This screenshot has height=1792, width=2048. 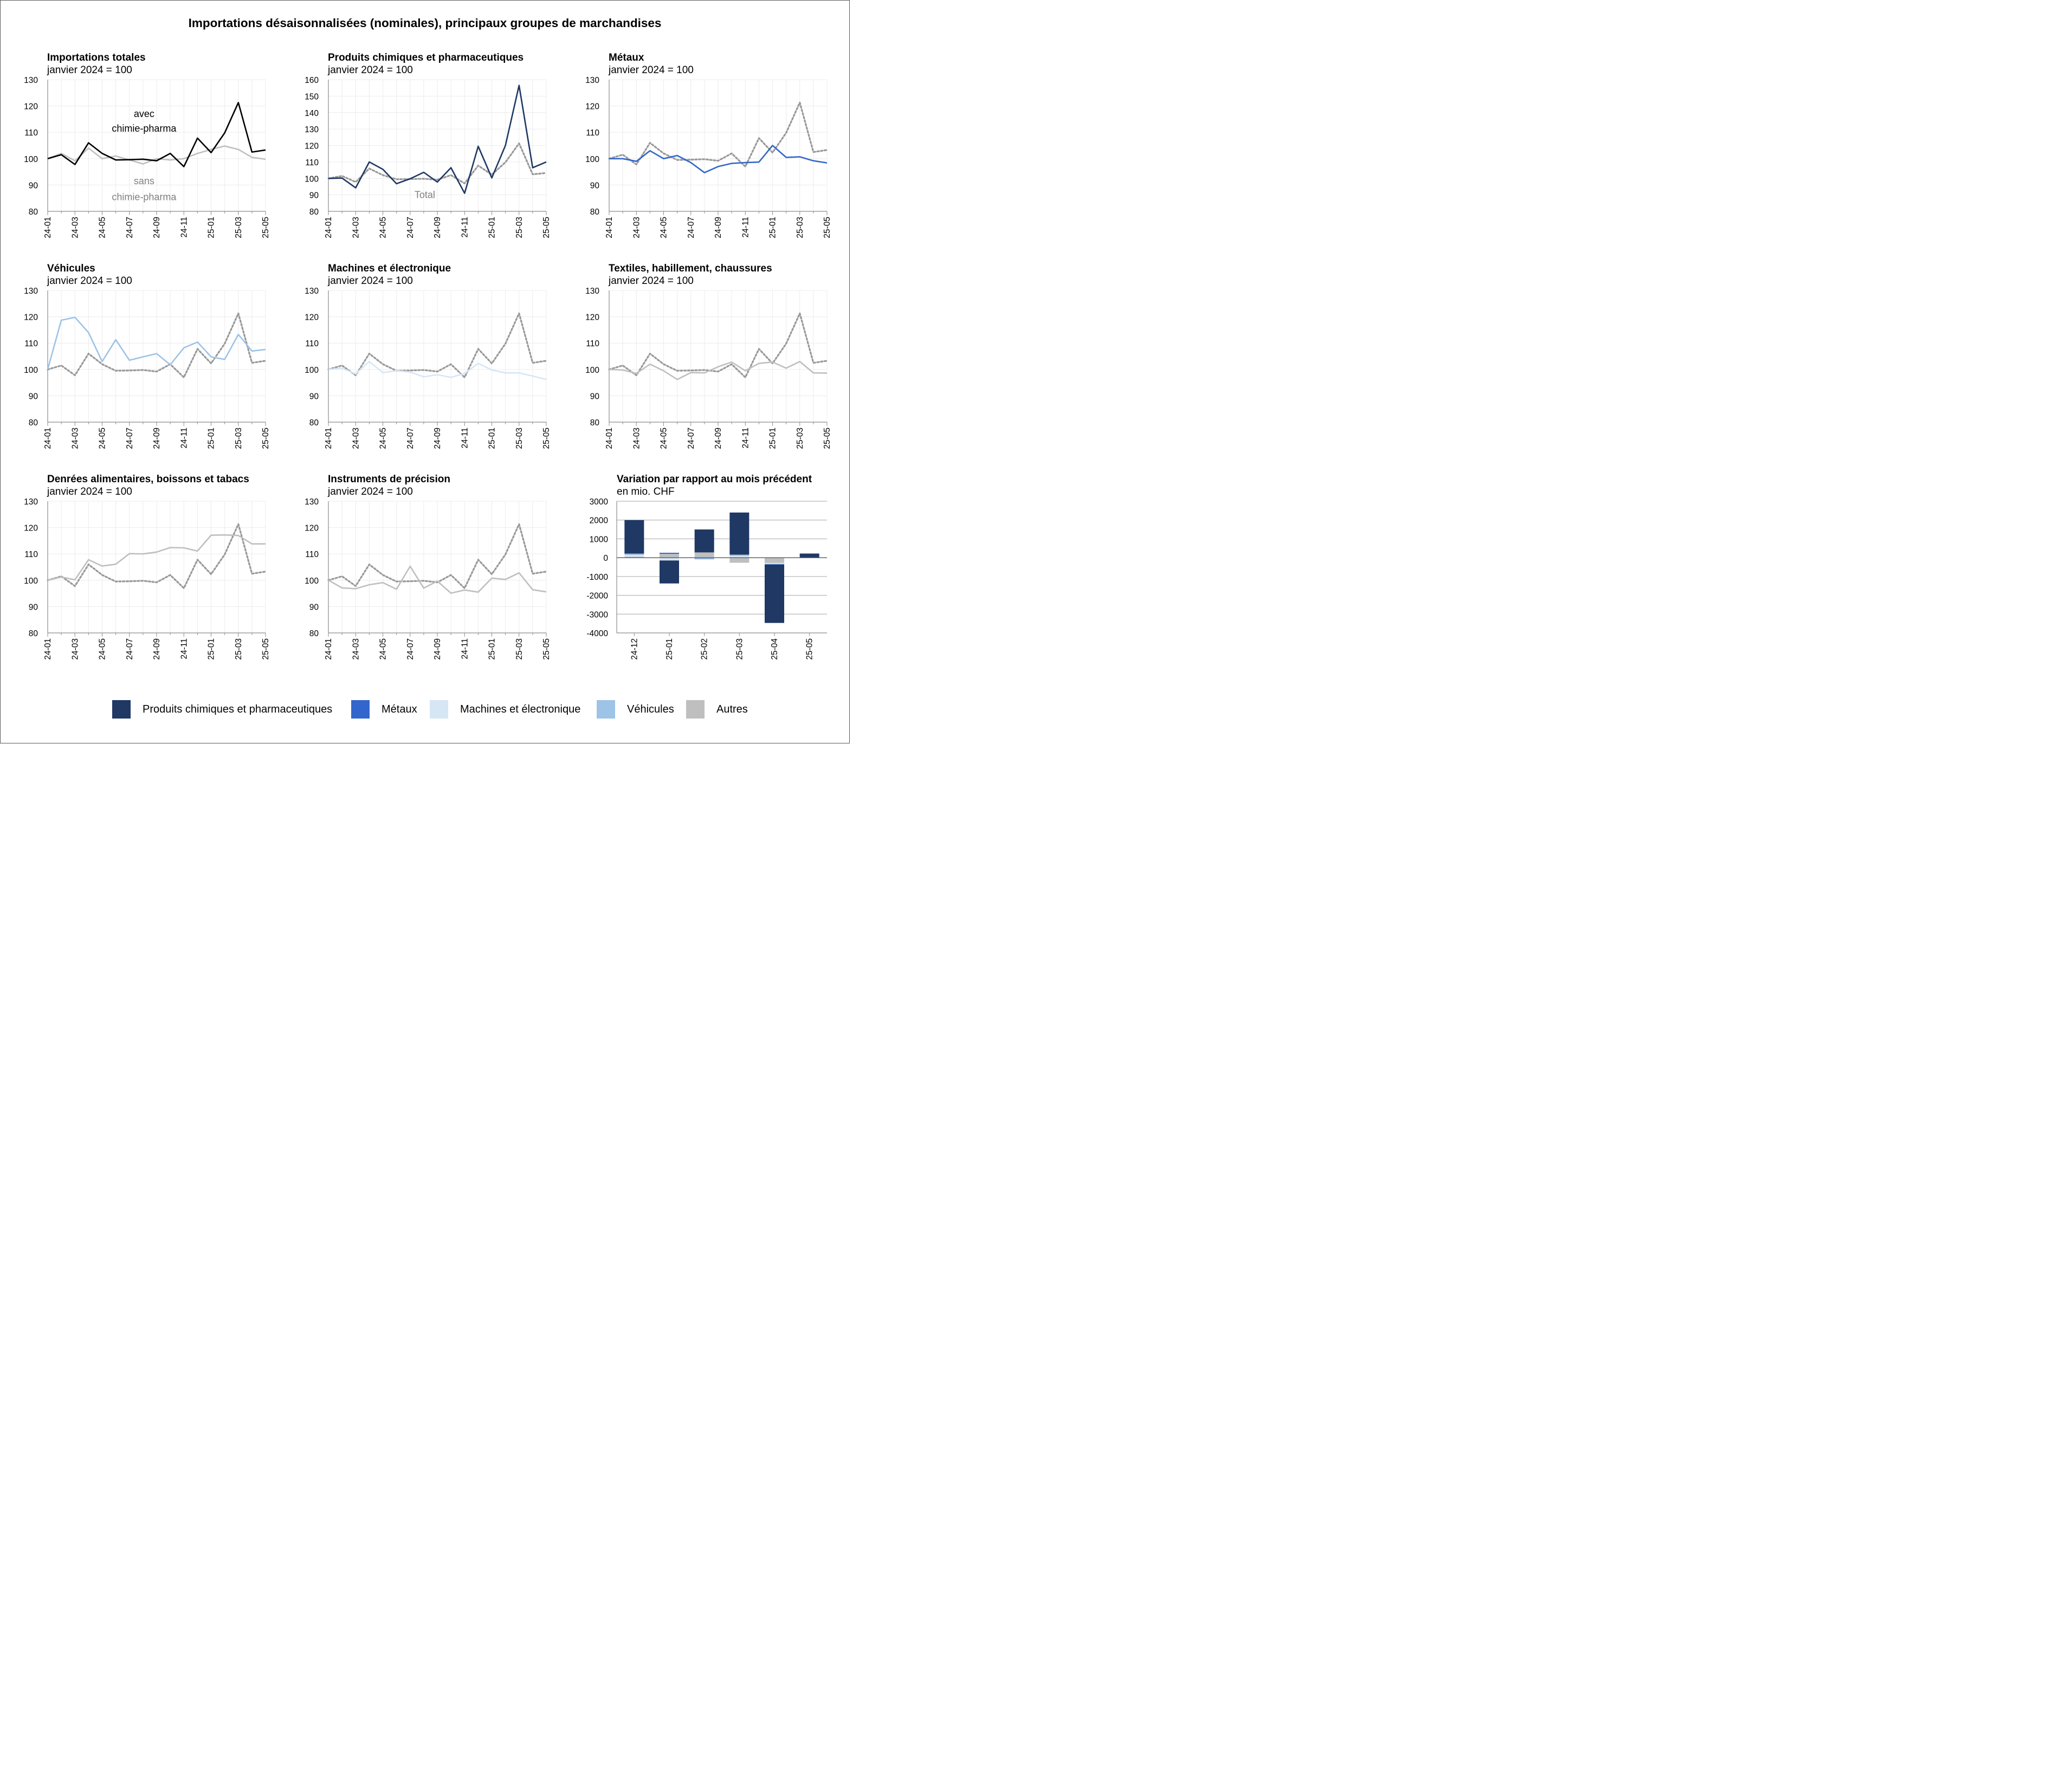 I want to click on legend-swatch-veh, so click(x=606, y=709).